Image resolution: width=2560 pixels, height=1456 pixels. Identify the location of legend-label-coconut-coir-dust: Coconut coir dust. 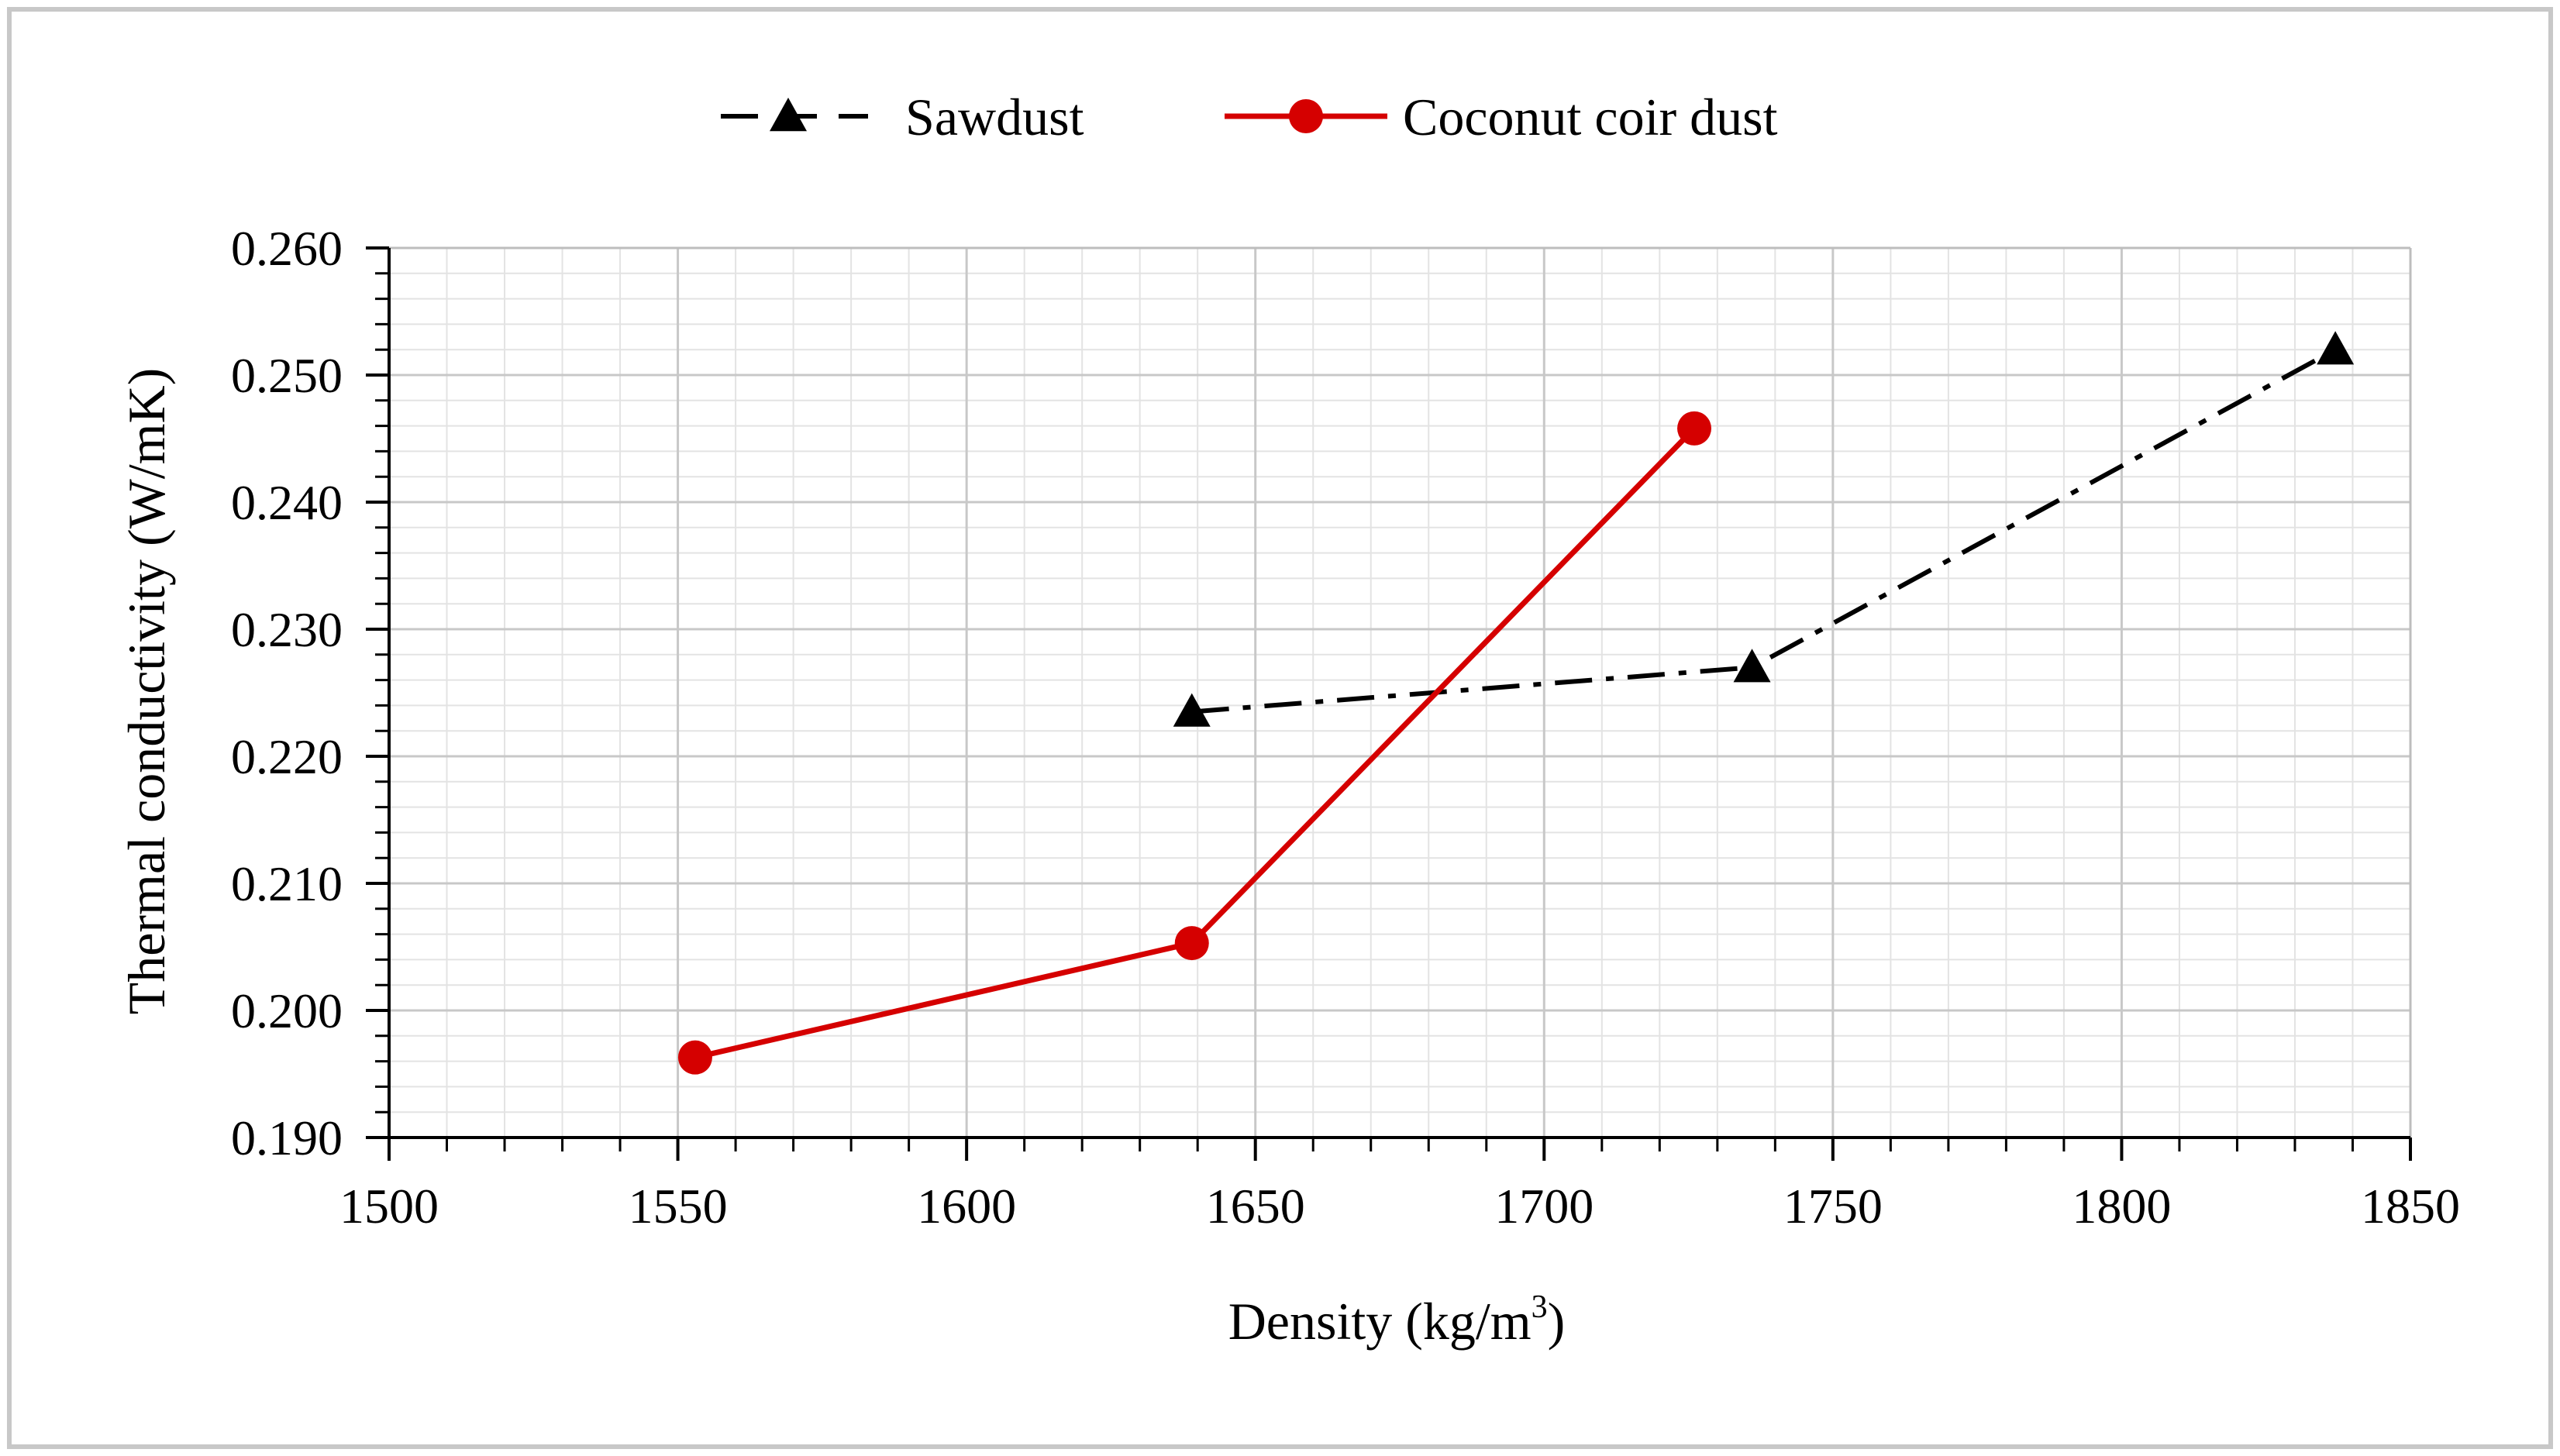
(1590, 117).